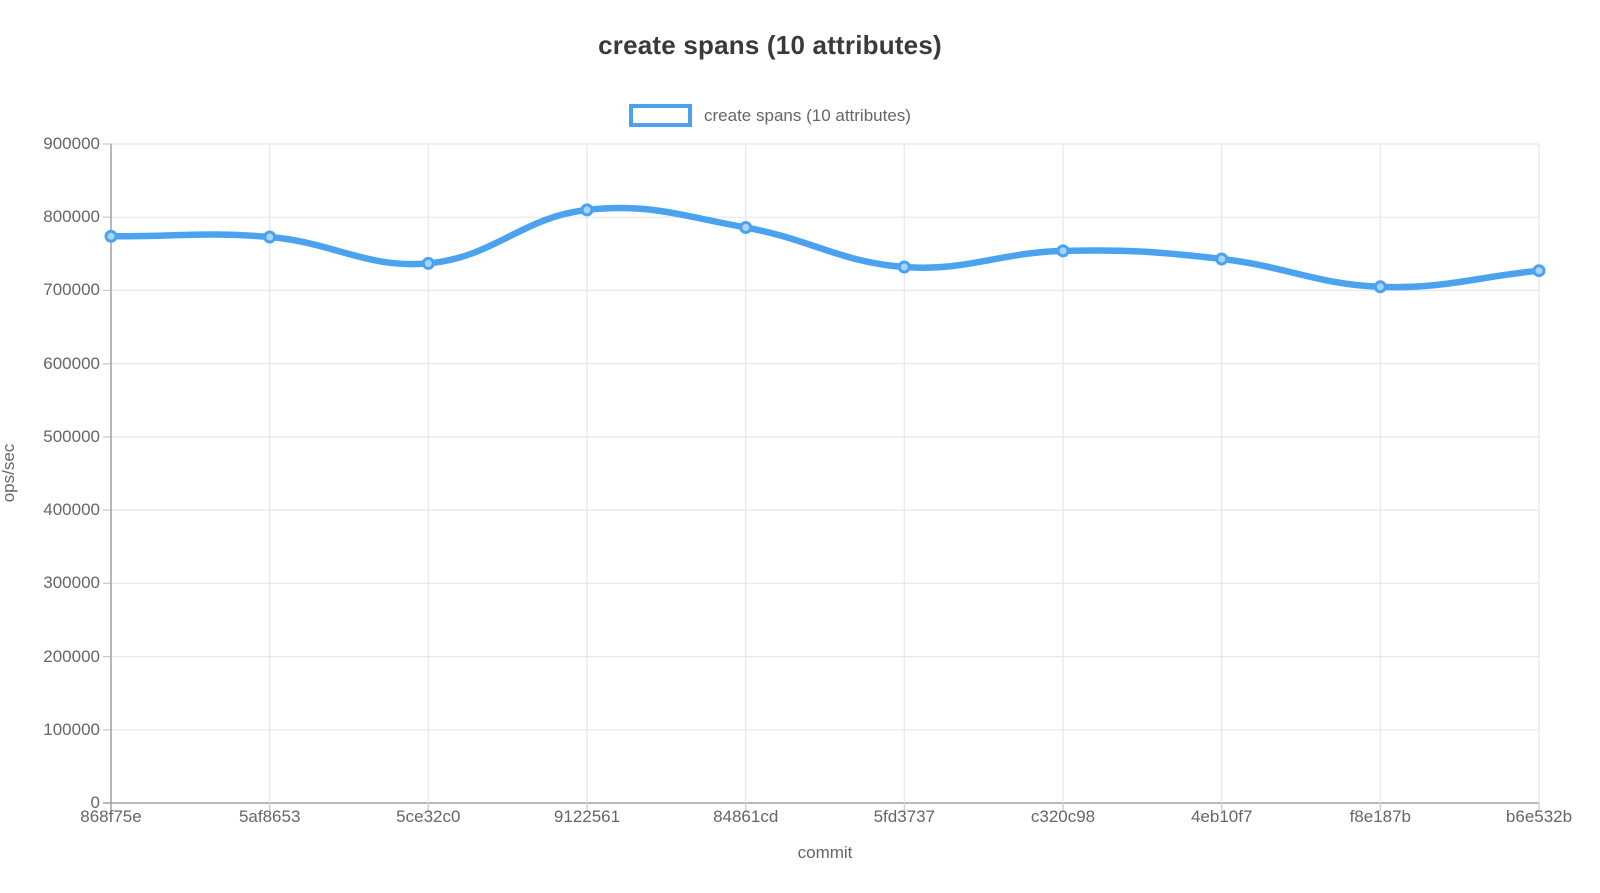 This screenshot has width=1600, height=893. I want to click on legend-item: create spans (10 attributes), so click(770, 115).